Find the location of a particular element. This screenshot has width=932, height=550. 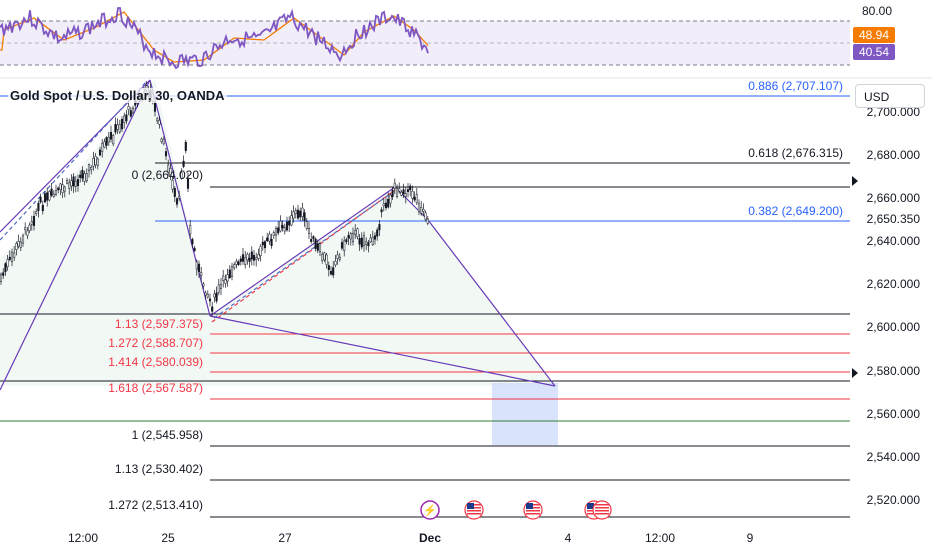

flag-canton is located at coordinates (590, 506).